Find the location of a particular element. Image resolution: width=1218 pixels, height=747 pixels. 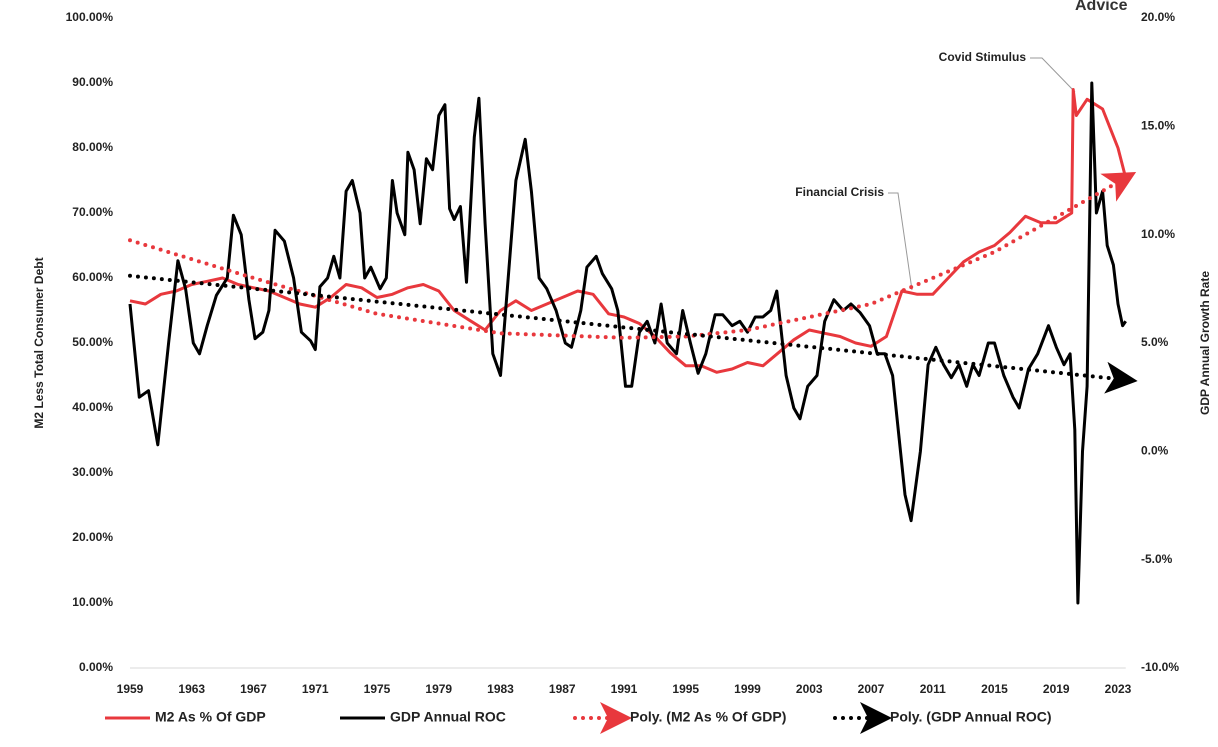

y-tick-label: 40.00% is located at coordinates (92, 407).